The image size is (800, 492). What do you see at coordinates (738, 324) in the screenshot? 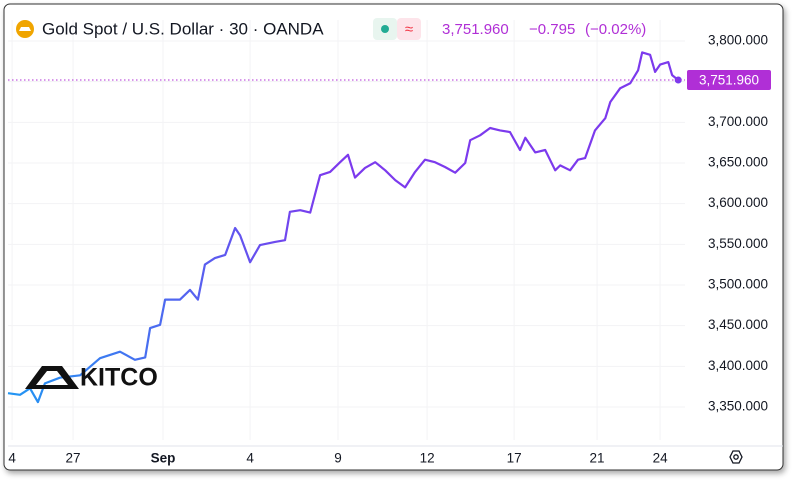
I see `y-tick-label: 3,450.000` at bounding box center [738, 324].